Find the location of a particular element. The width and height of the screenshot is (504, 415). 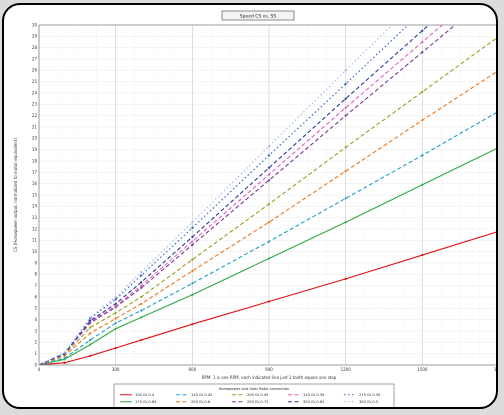

legend-label: 175 Gr 0.65 is located at coordinates (145, 402).